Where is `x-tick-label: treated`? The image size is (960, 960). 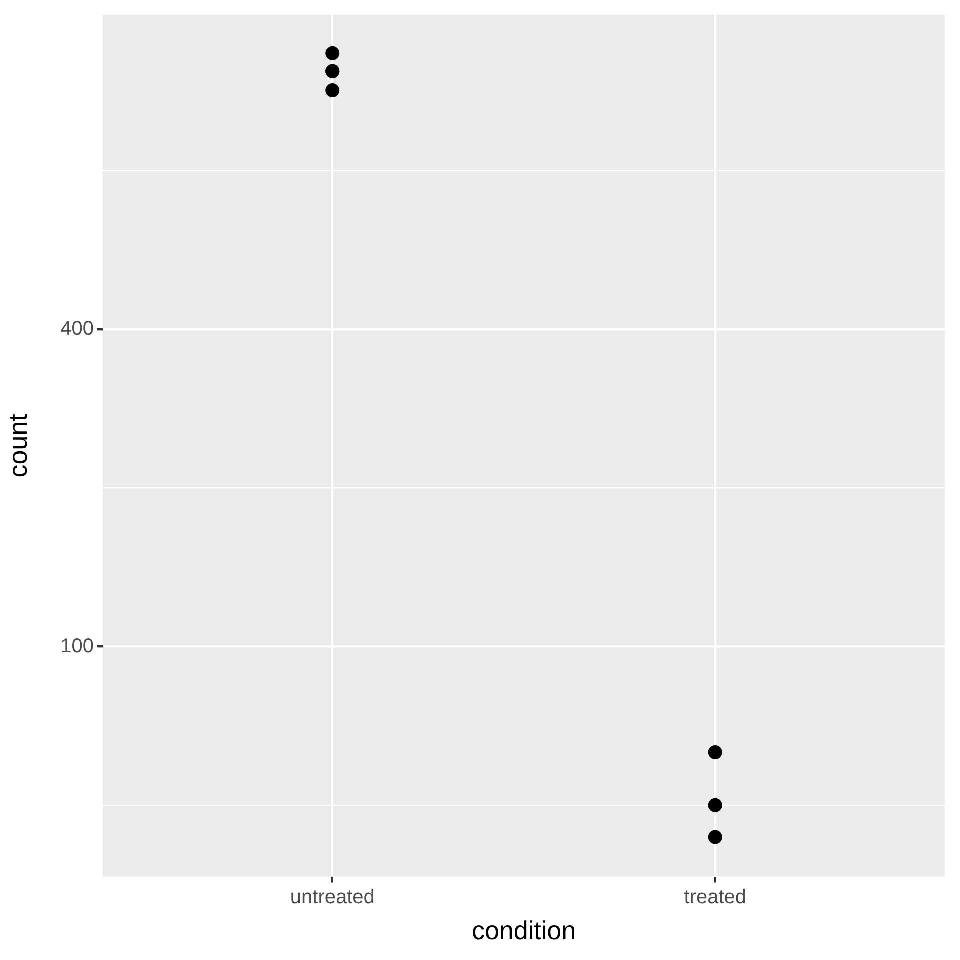
x-tick-label: treated is located at coordinates (715, 897).